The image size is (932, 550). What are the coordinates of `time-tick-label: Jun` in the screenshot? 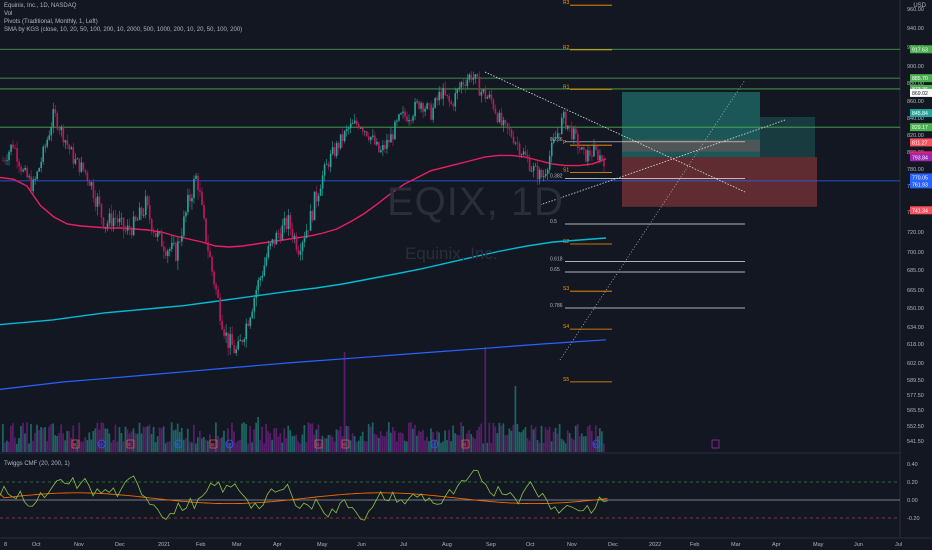 It's located at (361, 545).